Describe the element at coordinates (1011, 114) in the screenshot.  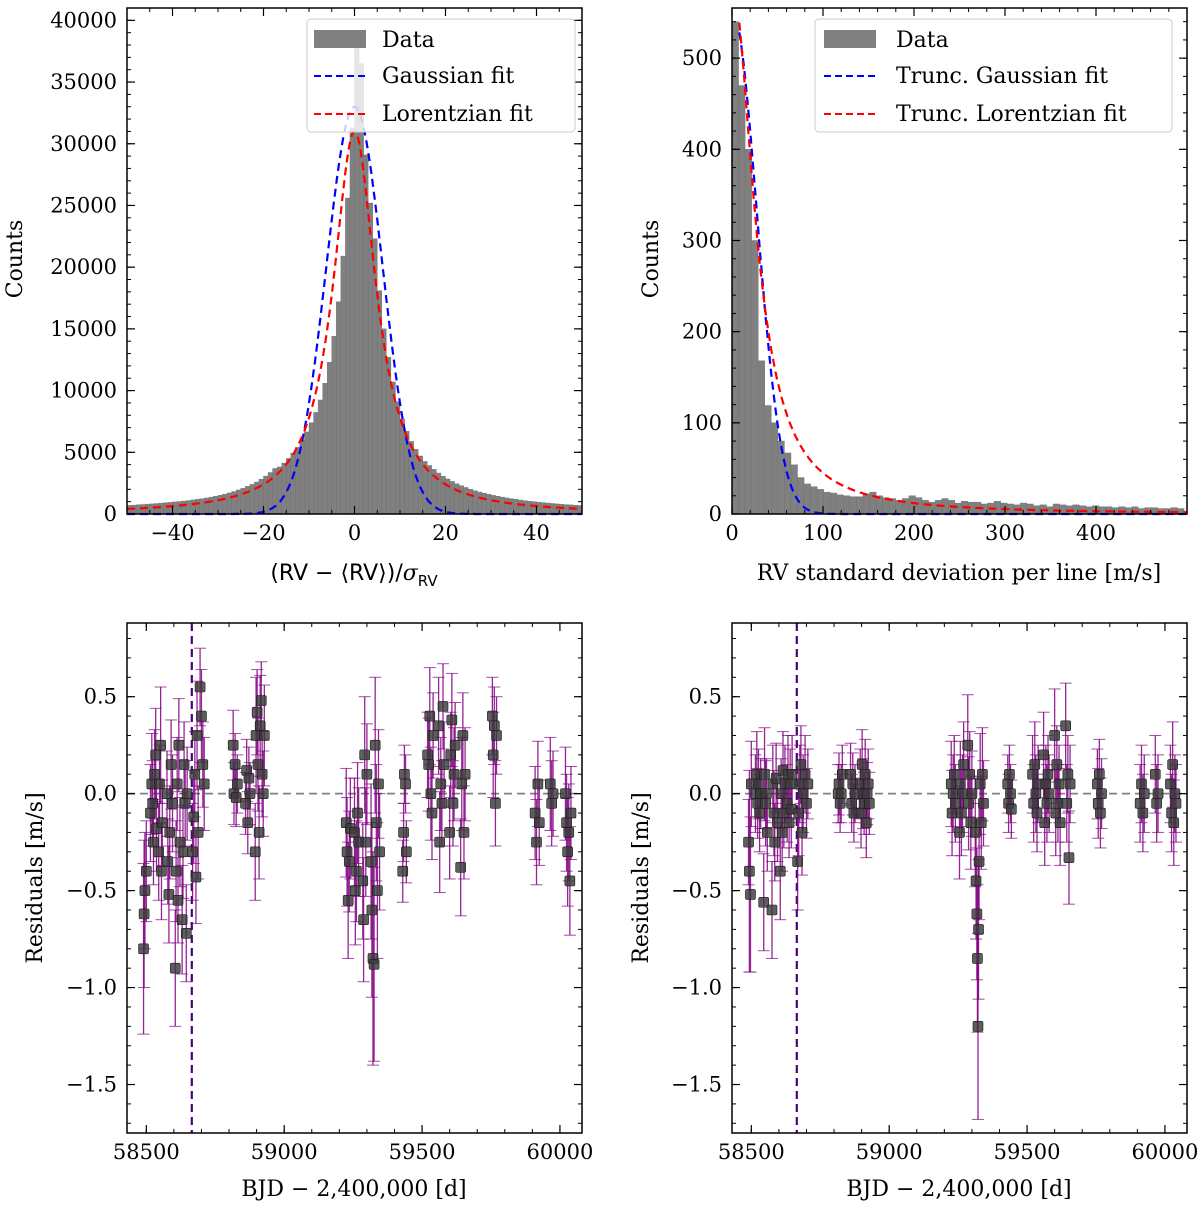
I see `legend-lorentzian-label: Trunc. Lorentzian fit` at that location.